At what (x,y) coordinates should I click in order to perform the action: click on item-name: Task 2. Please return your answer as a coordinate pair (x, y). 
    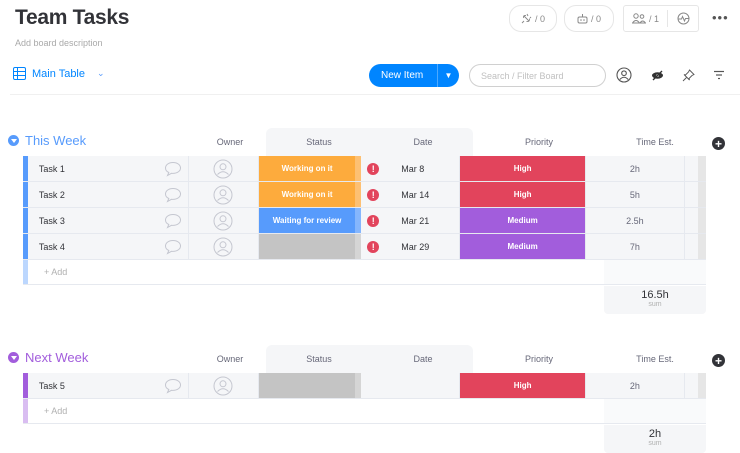
    Looking at the image, I should click on (51, 194).